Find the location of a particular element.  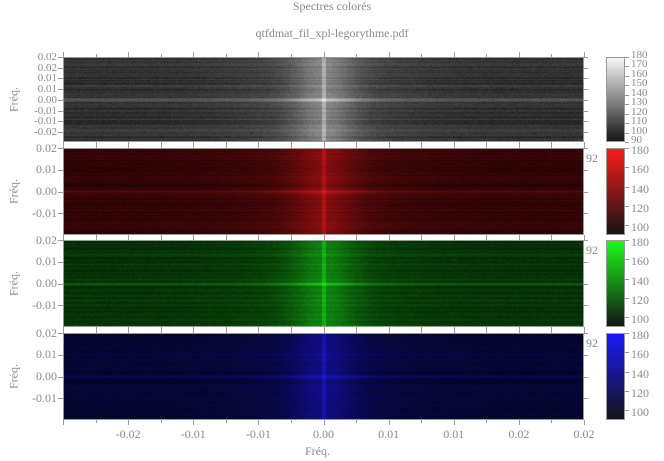

x-tick-label: -0.01 is located at coordinates (258, 434).